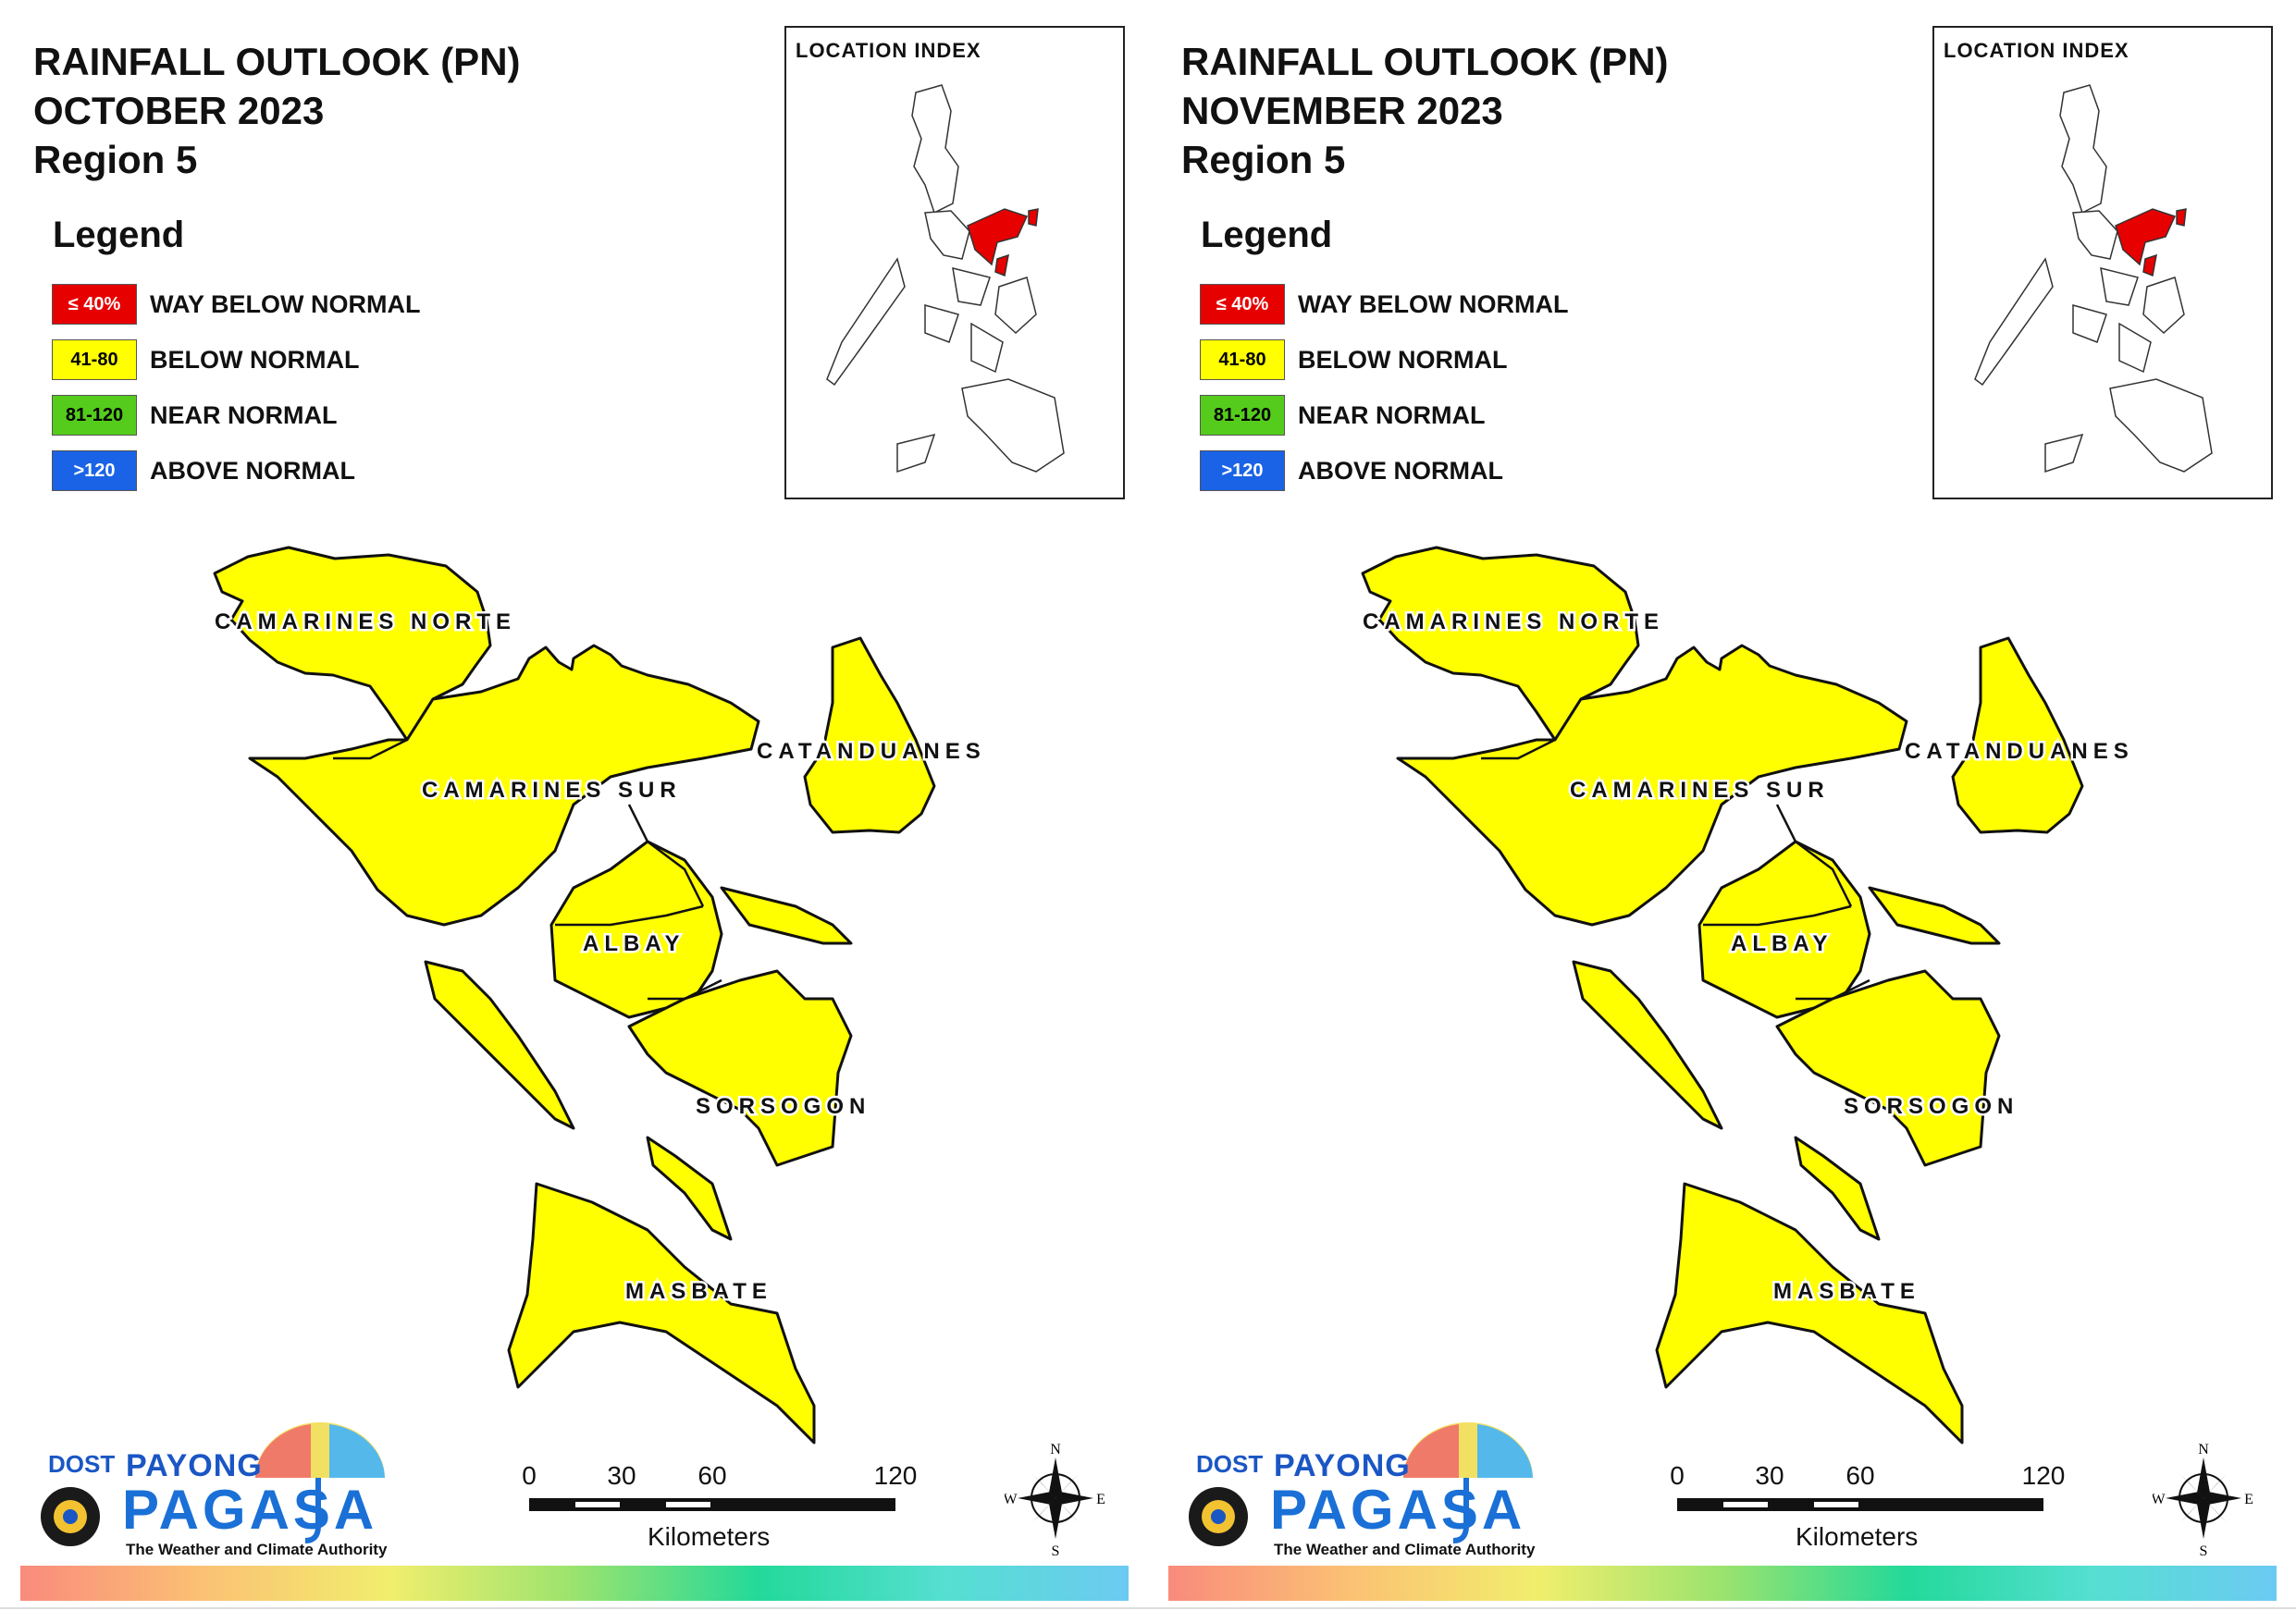 The height and width of the screenshot is (1623, 2296). I want to click on legend-label: BELOW NORMAL, so click(255, 359).